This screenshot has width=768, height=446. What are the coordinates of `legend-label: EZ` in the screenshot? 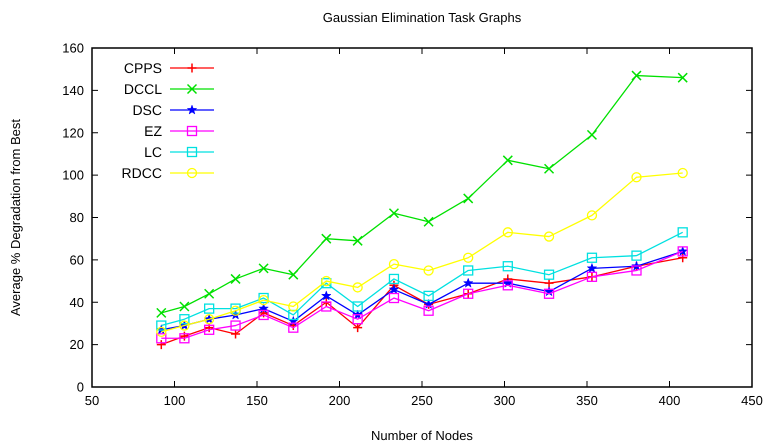 It's located at (153, 131).